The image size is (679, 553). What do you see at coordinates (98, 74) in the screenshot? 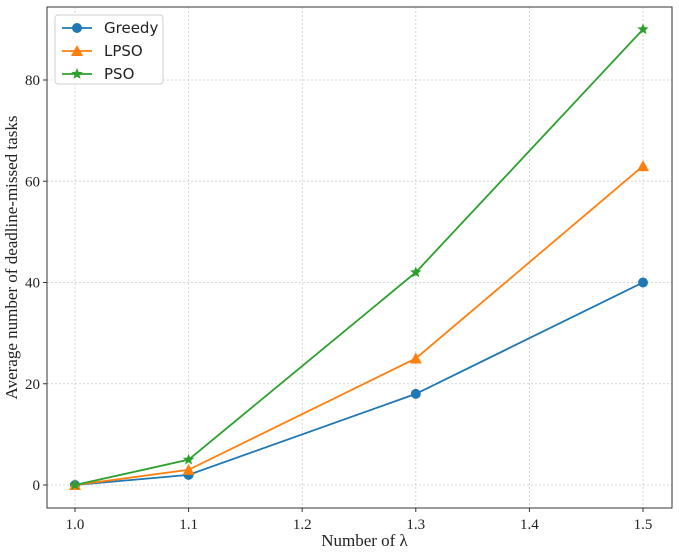
I see `legend-item-pso: PSO` at bounding box center [98, 74].